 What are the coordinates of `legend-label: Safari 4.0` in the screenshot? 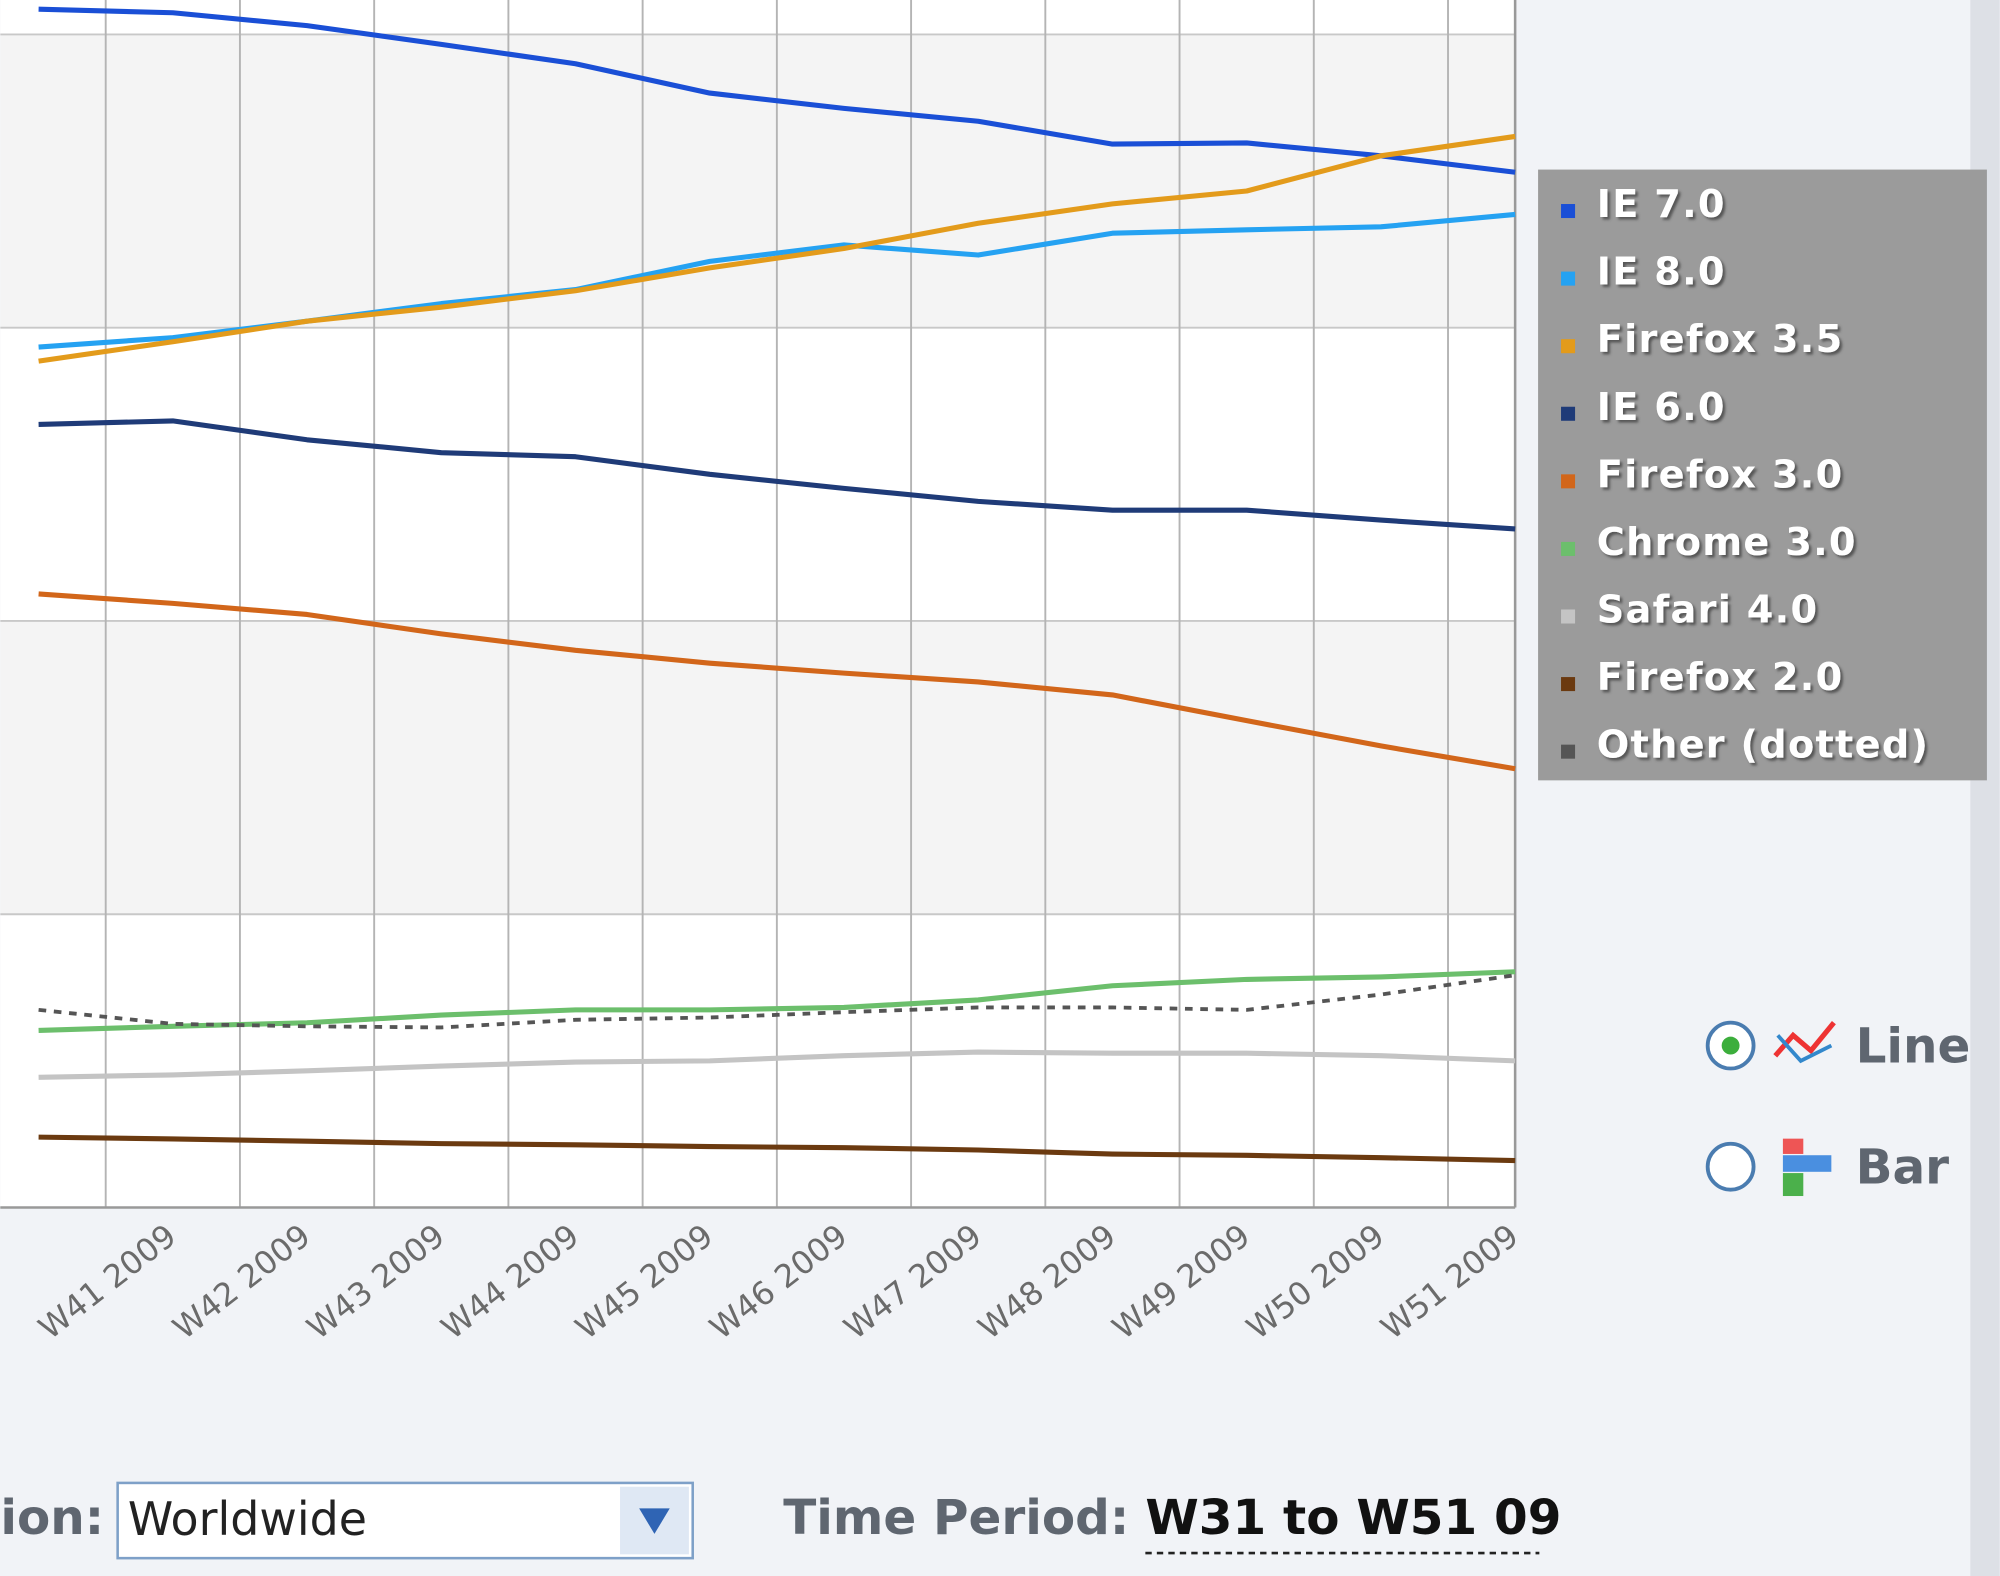 It's located at (1708, 610).